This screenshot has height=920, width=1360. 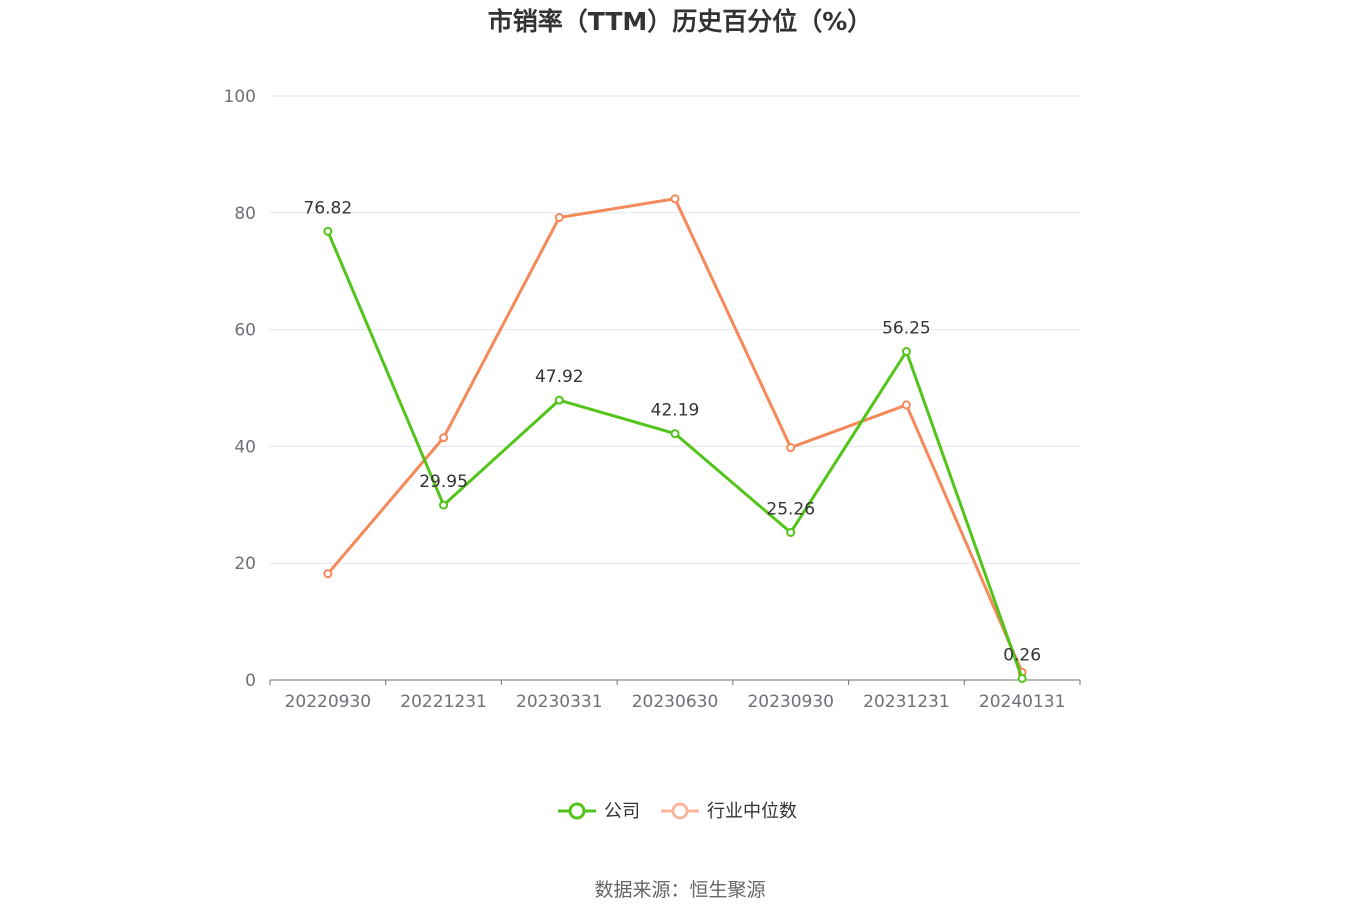 I want to click on x-tick-label: 20230630, so click(x=675, y=702).